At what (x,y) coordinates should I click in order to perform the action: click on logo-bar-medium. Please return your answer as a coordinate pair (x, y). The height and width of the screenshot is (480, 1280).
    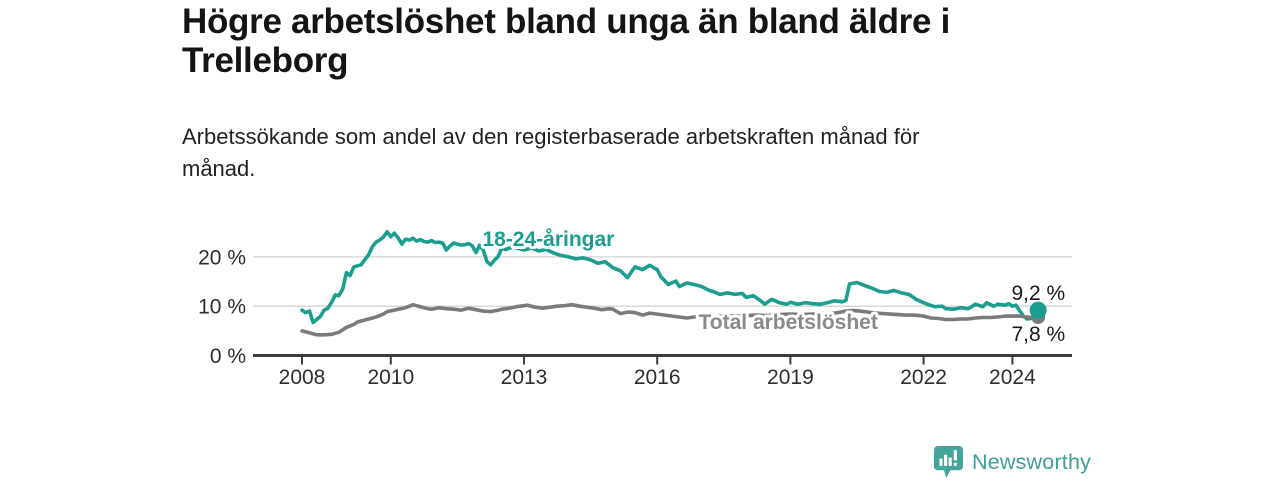
    Looking at the image, I should click on (950, 461).